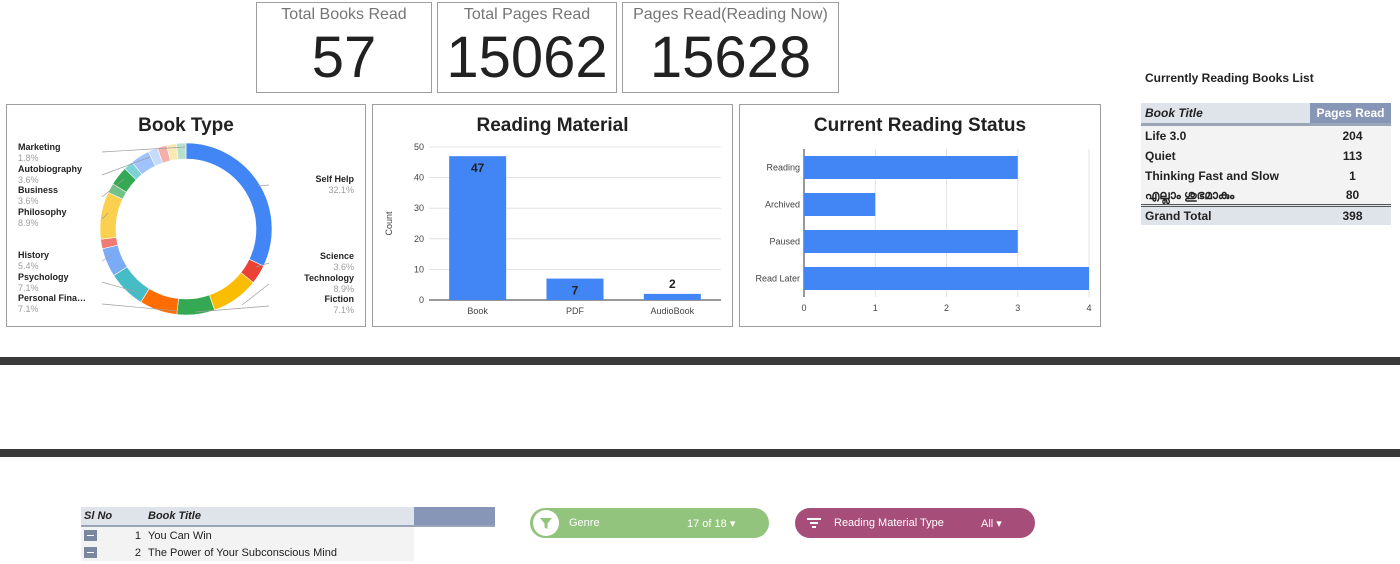  I want to click on bar-archived, so click(840, 204).